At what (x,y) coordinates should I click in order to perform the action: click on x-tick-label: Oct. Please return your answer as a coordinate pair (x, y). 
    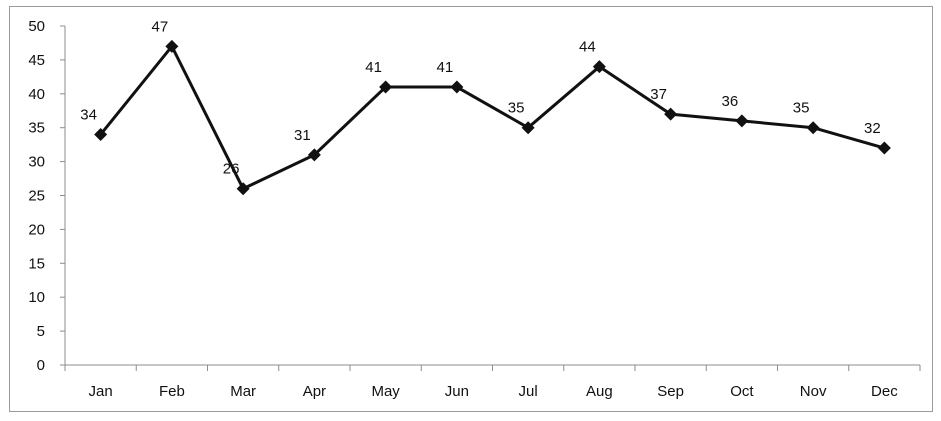
    Looking at the image, I should click on (742, 391).